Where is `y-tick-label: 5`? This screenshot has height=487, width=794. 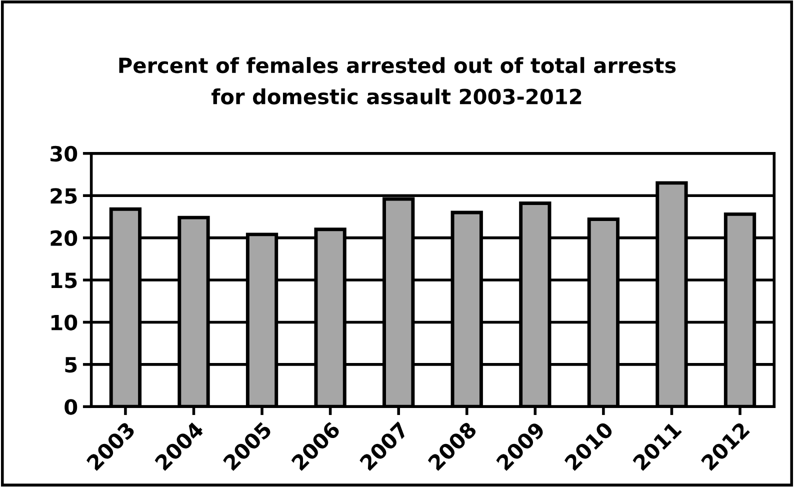
y-tick-label: 5 is located at coordinates (71, 365).